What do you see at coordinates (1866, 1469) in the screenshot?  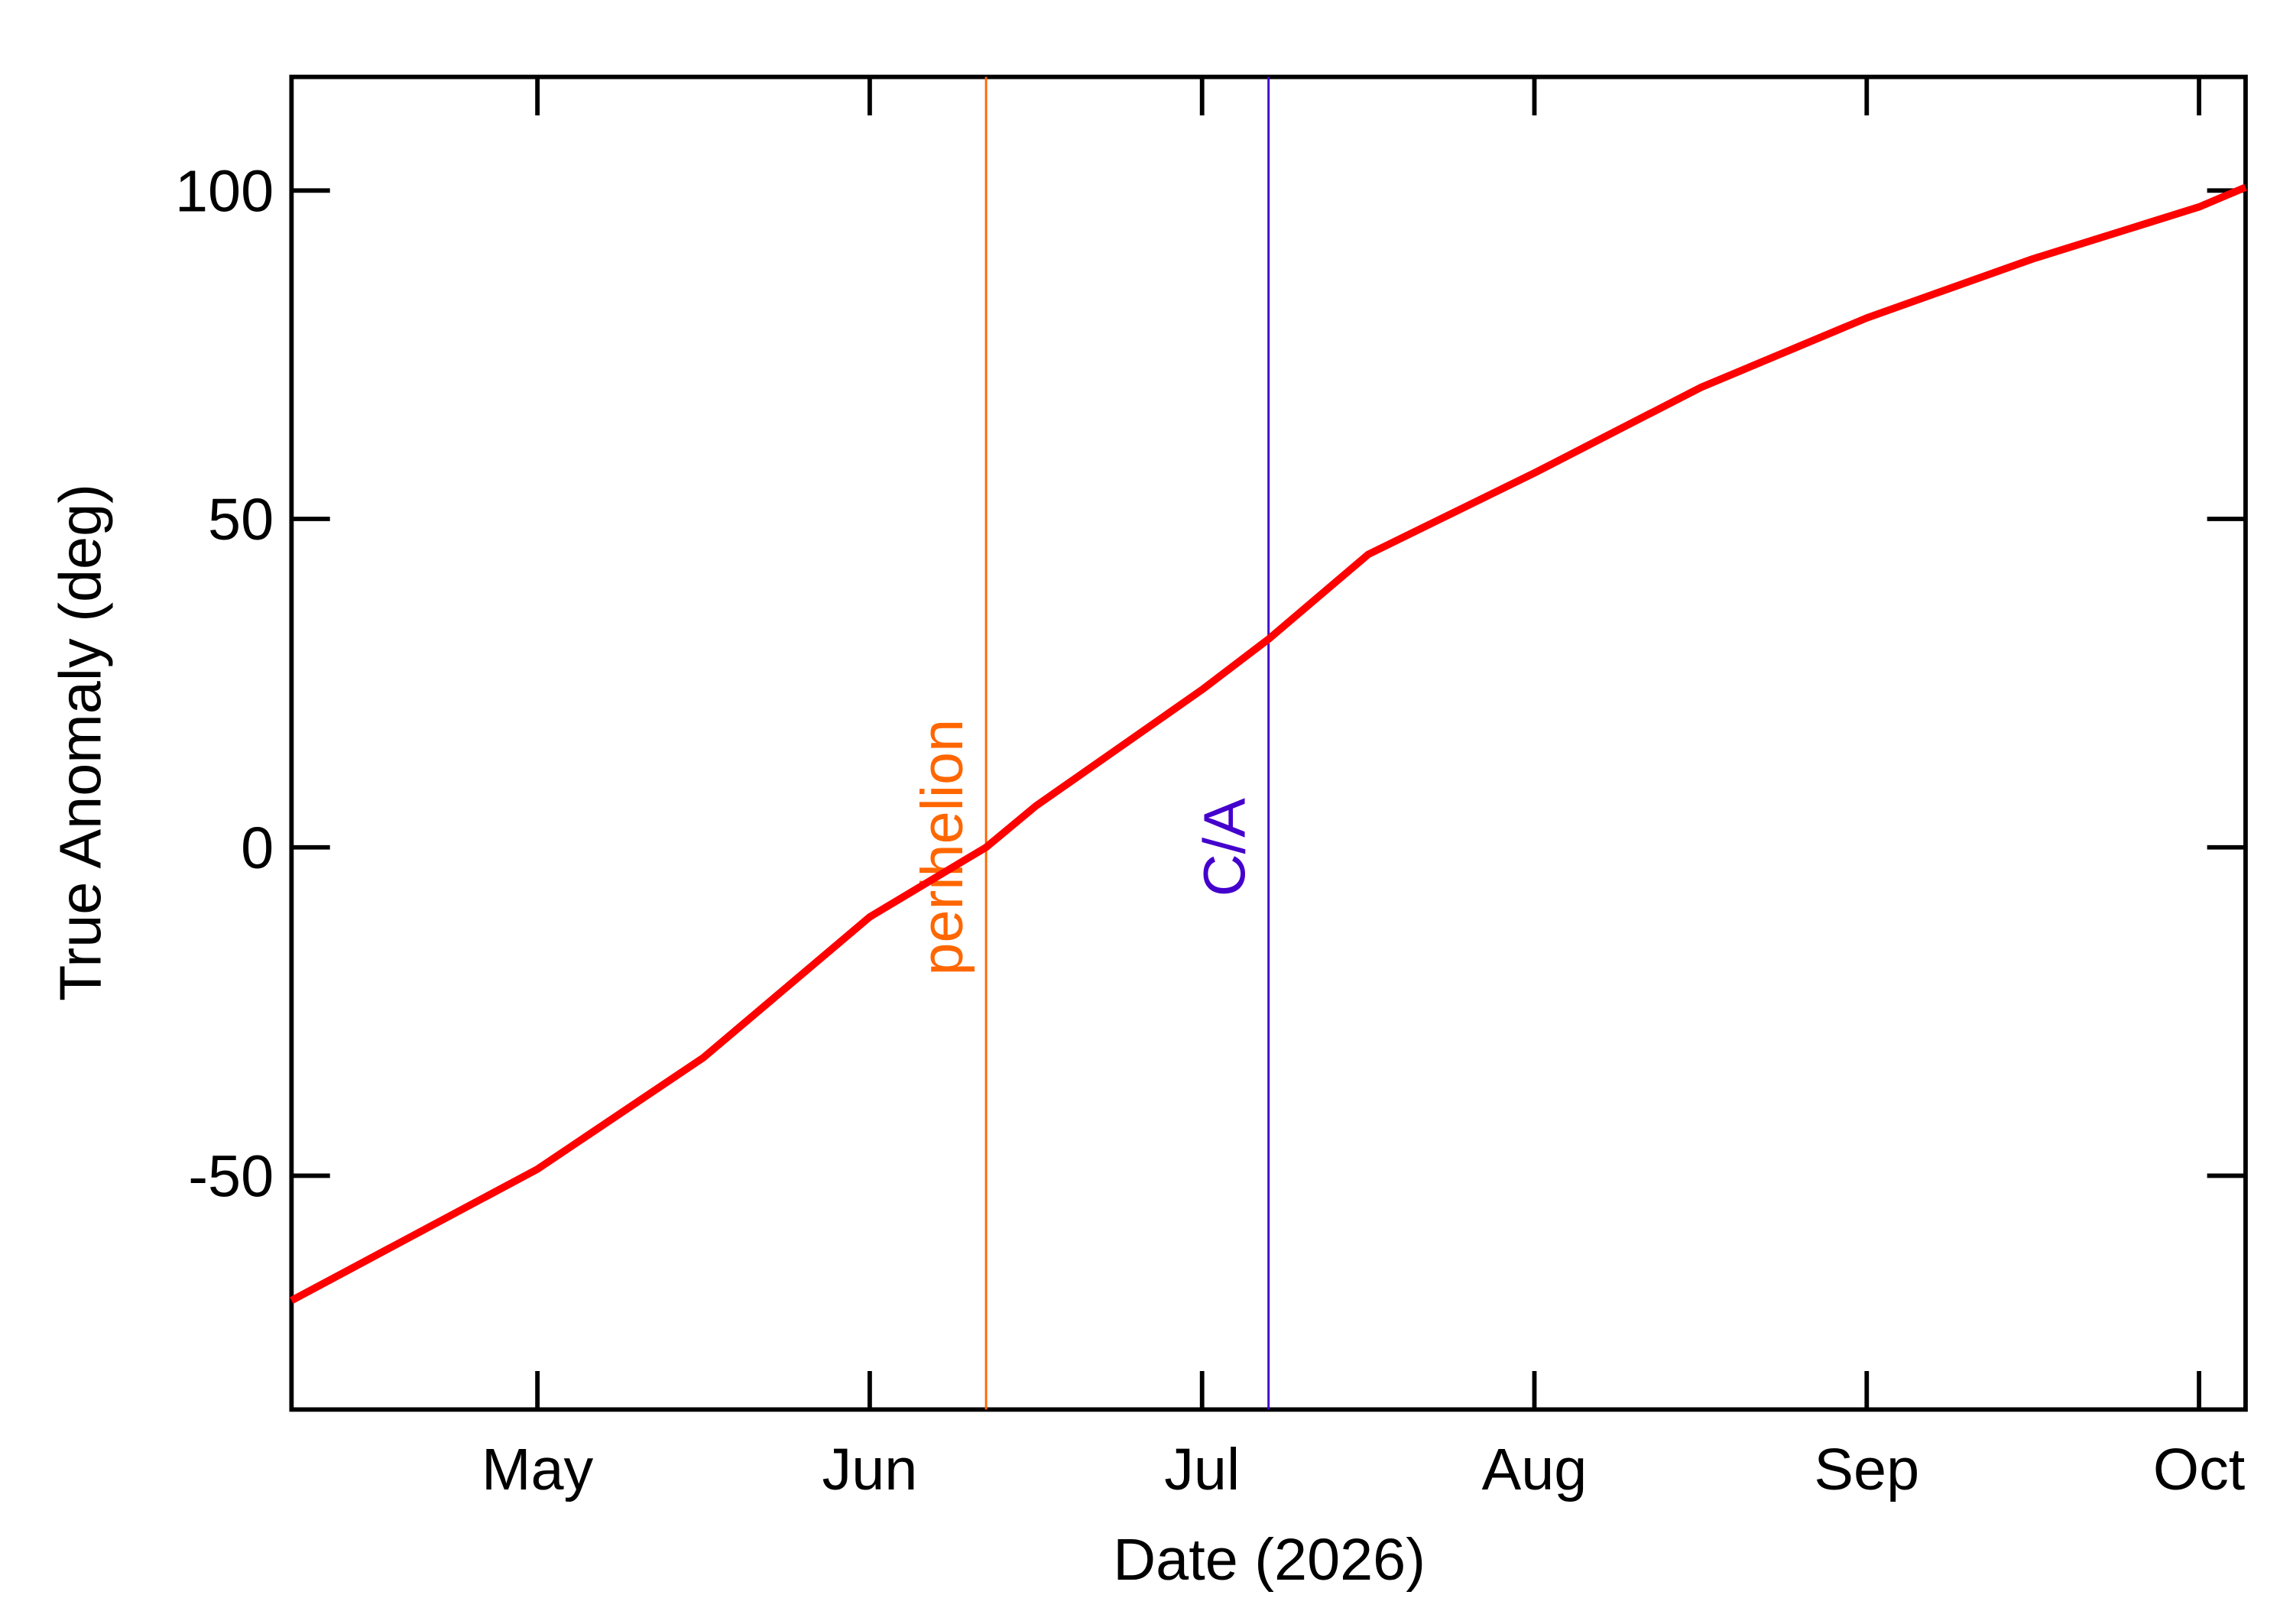 I see `x-tick-label: Sep` at bounding box center [1866, 1469].